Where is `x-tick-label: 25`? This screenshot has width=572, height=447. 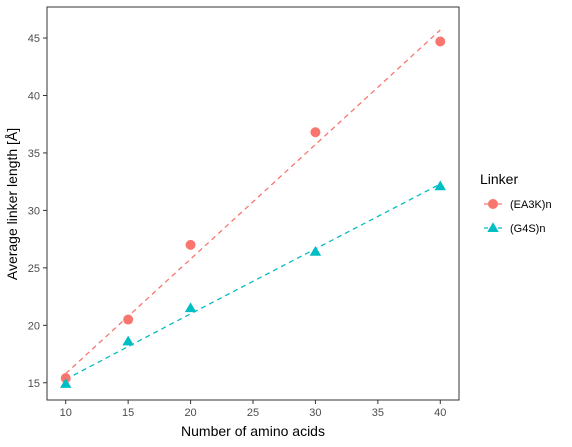 x-tick-label: 25 is located at coordinates (253, 413).